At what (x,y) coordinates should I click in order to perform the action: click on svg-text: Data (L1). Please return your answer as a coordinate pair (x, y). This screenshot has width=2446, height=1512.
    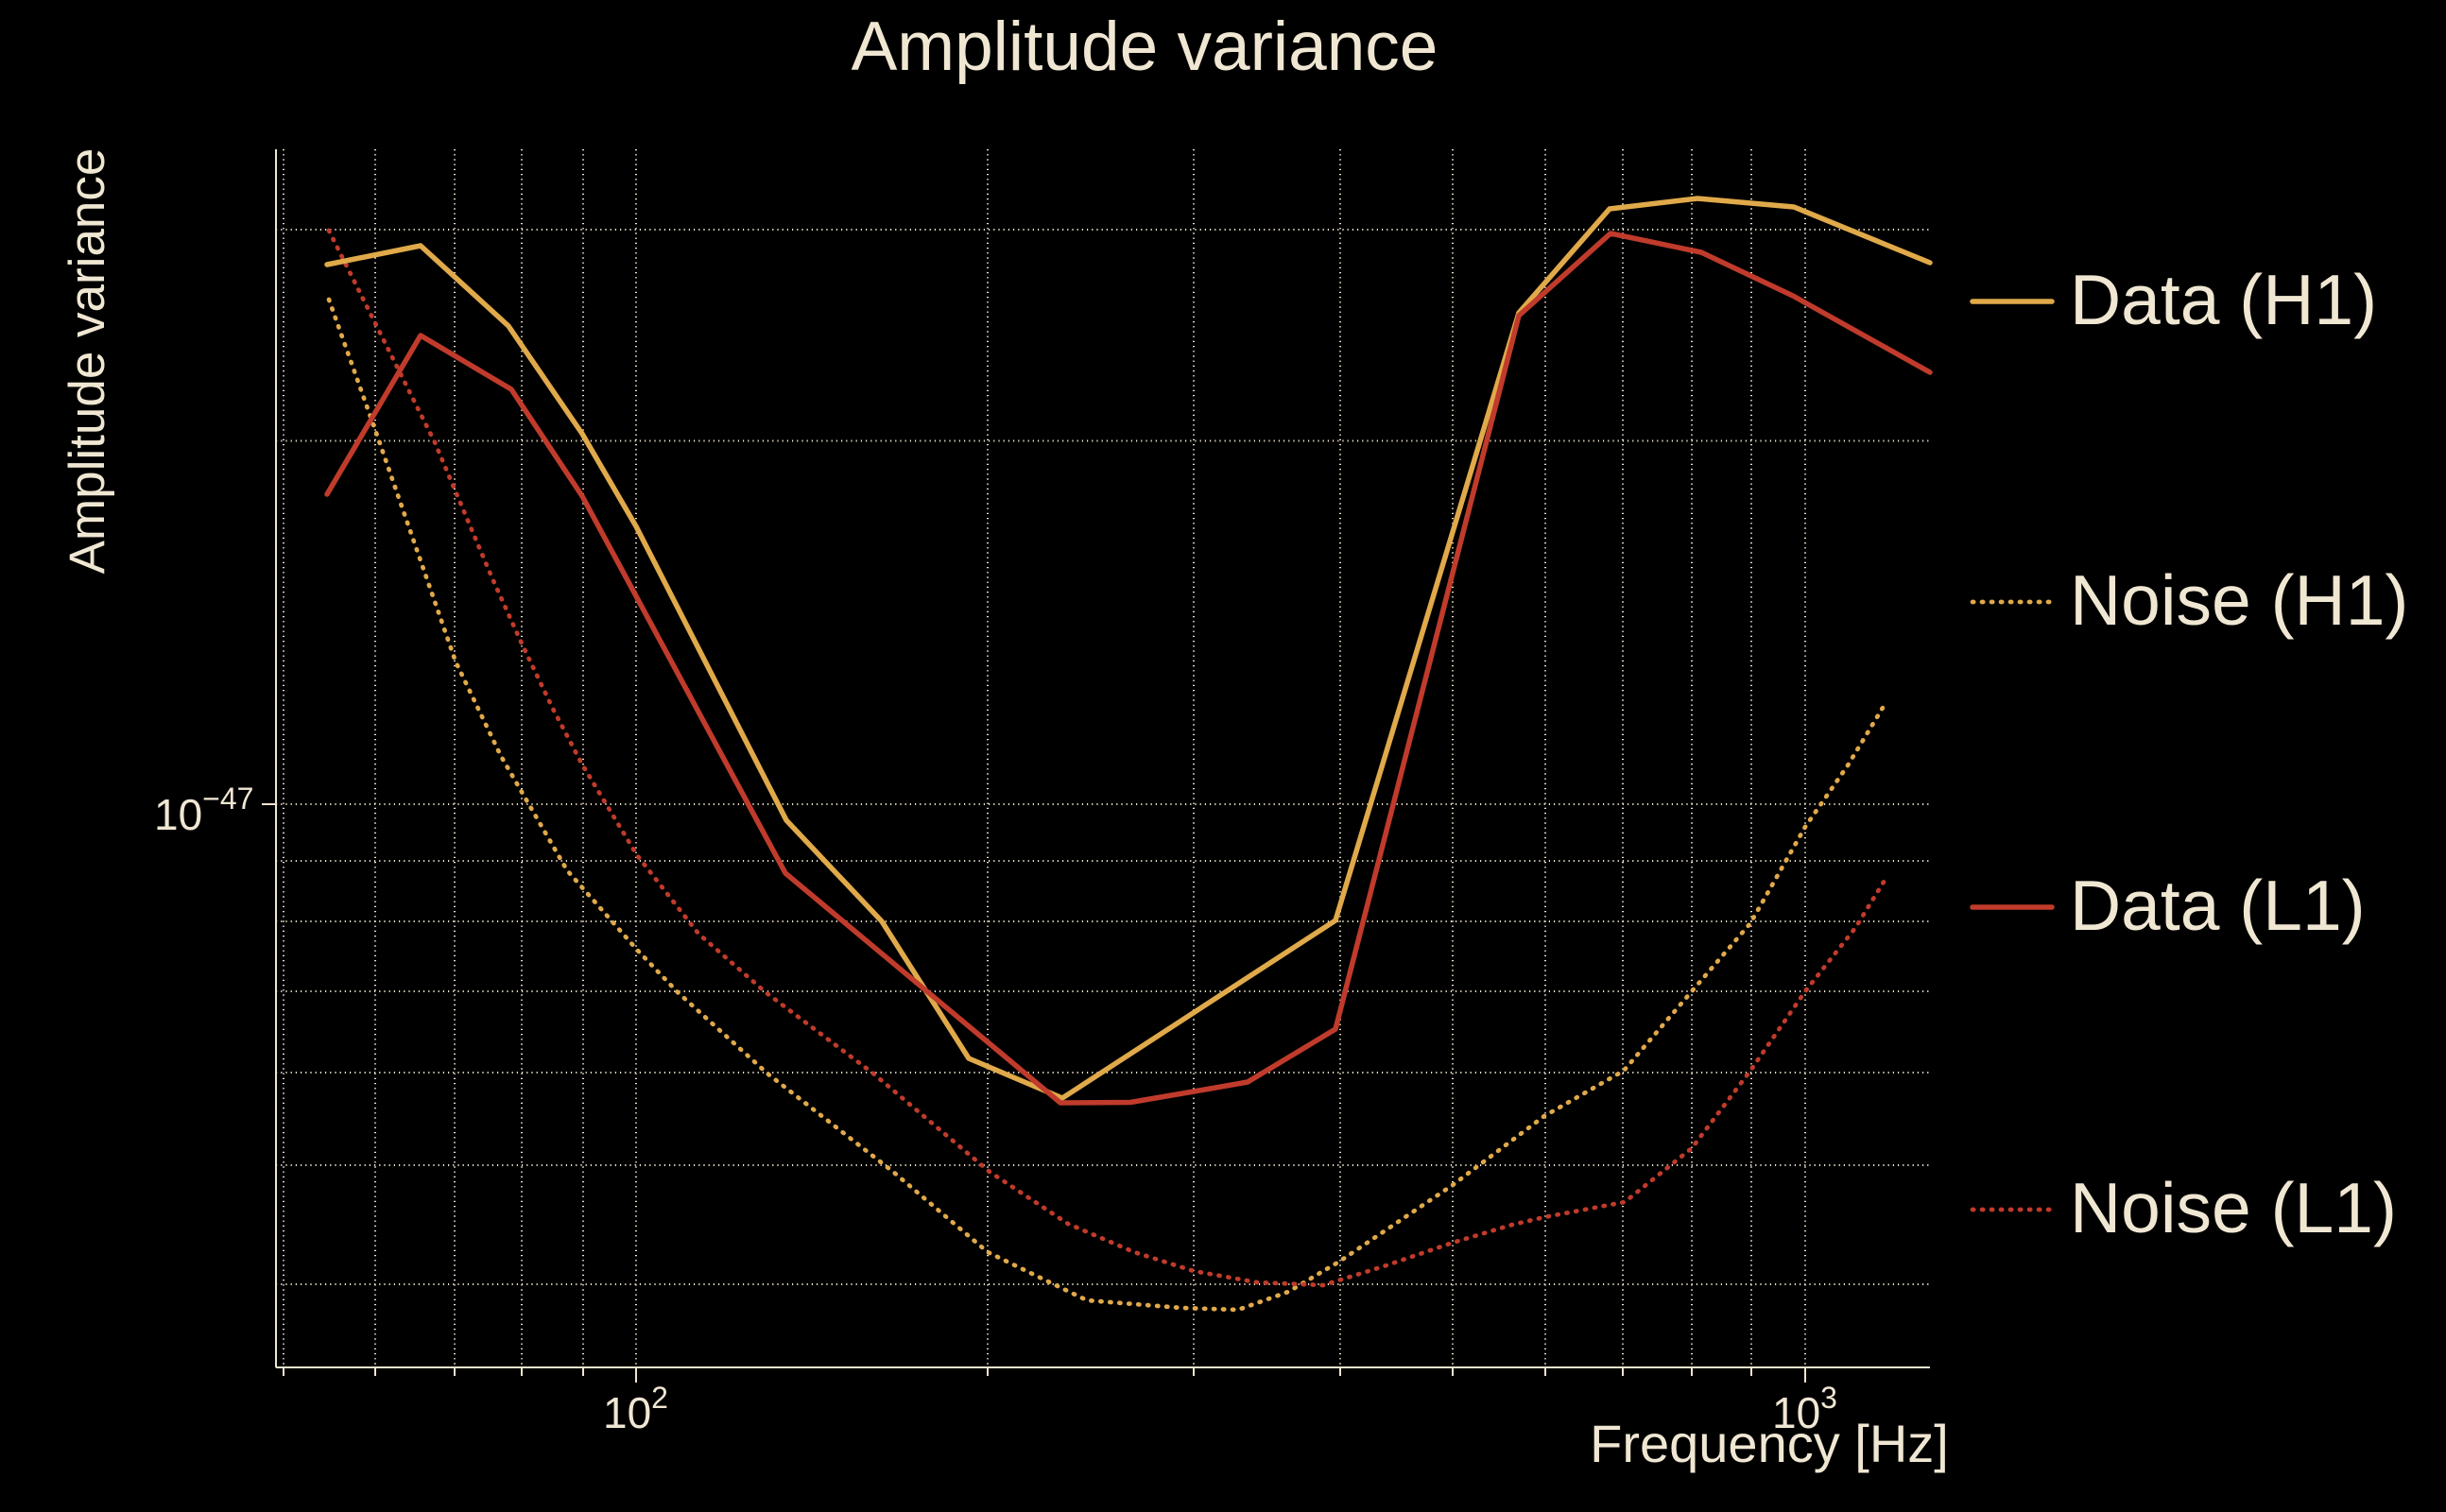
    Looking at the image, I should click on (2218, 905).